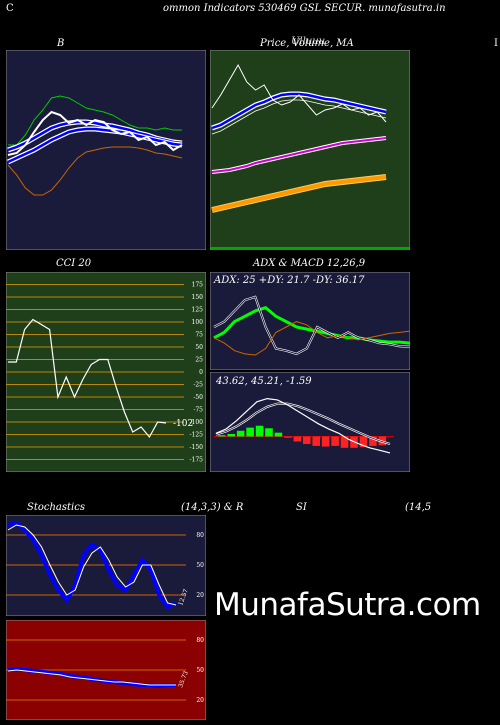  Describe the element at coordinates (199, 347) in the screenshot. I see `cci-tick-label: 50` at that location.